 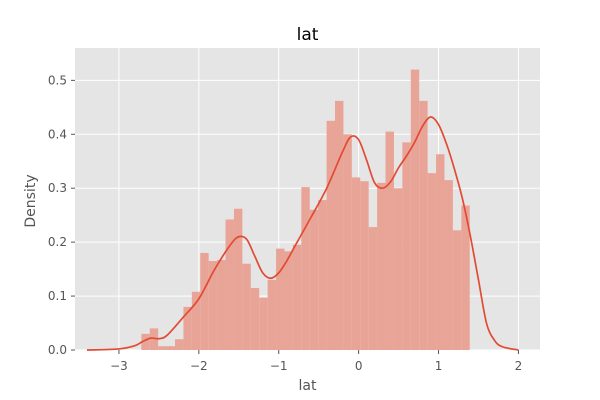 I want to click on x-tick-label: 1, so click(x=439, y=366).